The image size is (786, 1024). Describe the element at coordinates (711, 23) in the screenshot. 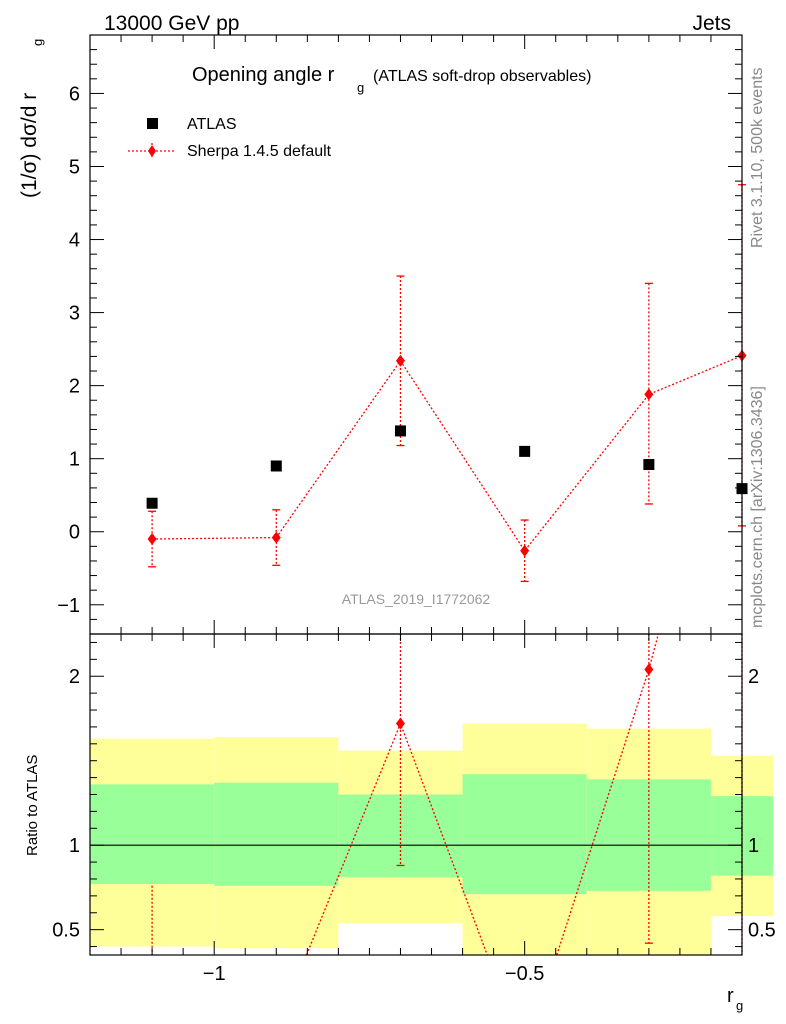

I see `header-right: Jets` at that location.